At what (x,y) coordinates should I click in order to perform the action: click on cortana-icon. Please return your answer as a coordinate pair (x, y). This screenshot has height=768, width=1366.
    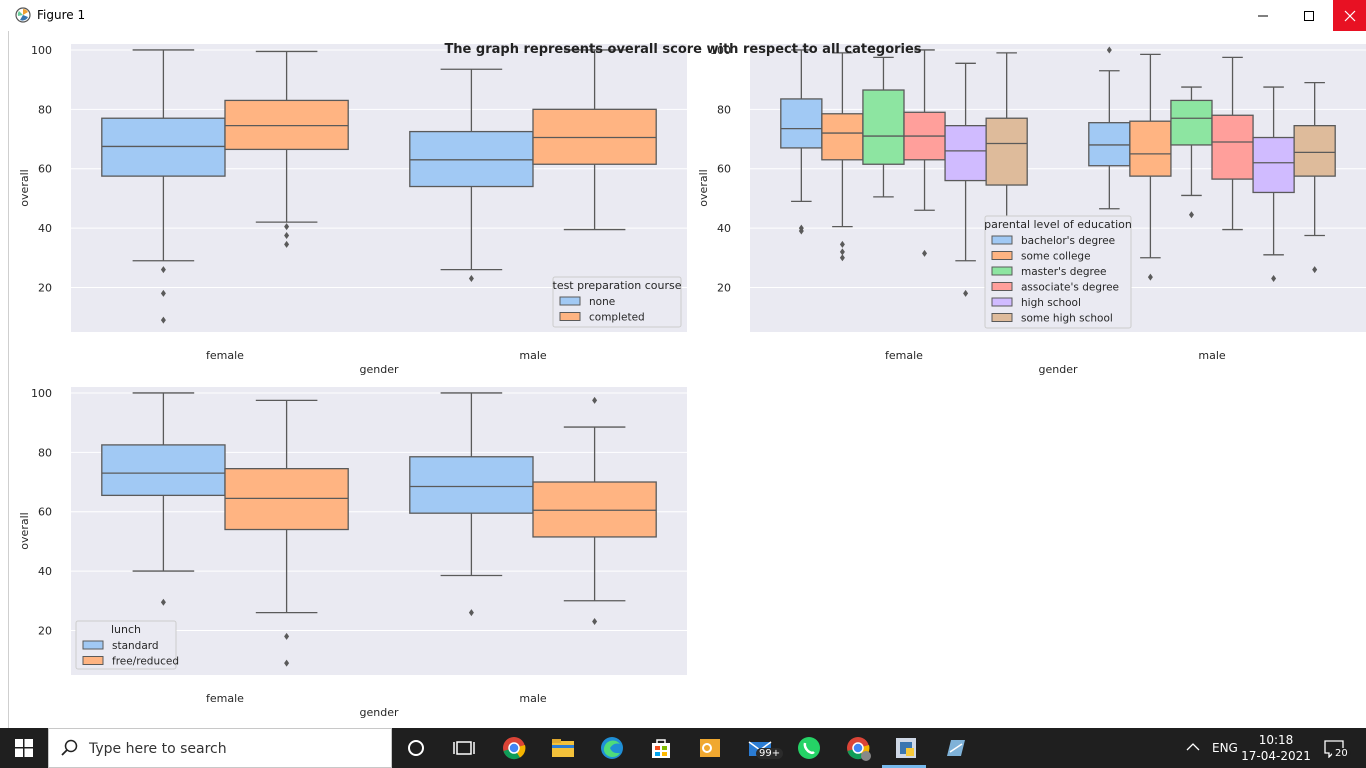
    Looking at the image, I should click on (416, 748).